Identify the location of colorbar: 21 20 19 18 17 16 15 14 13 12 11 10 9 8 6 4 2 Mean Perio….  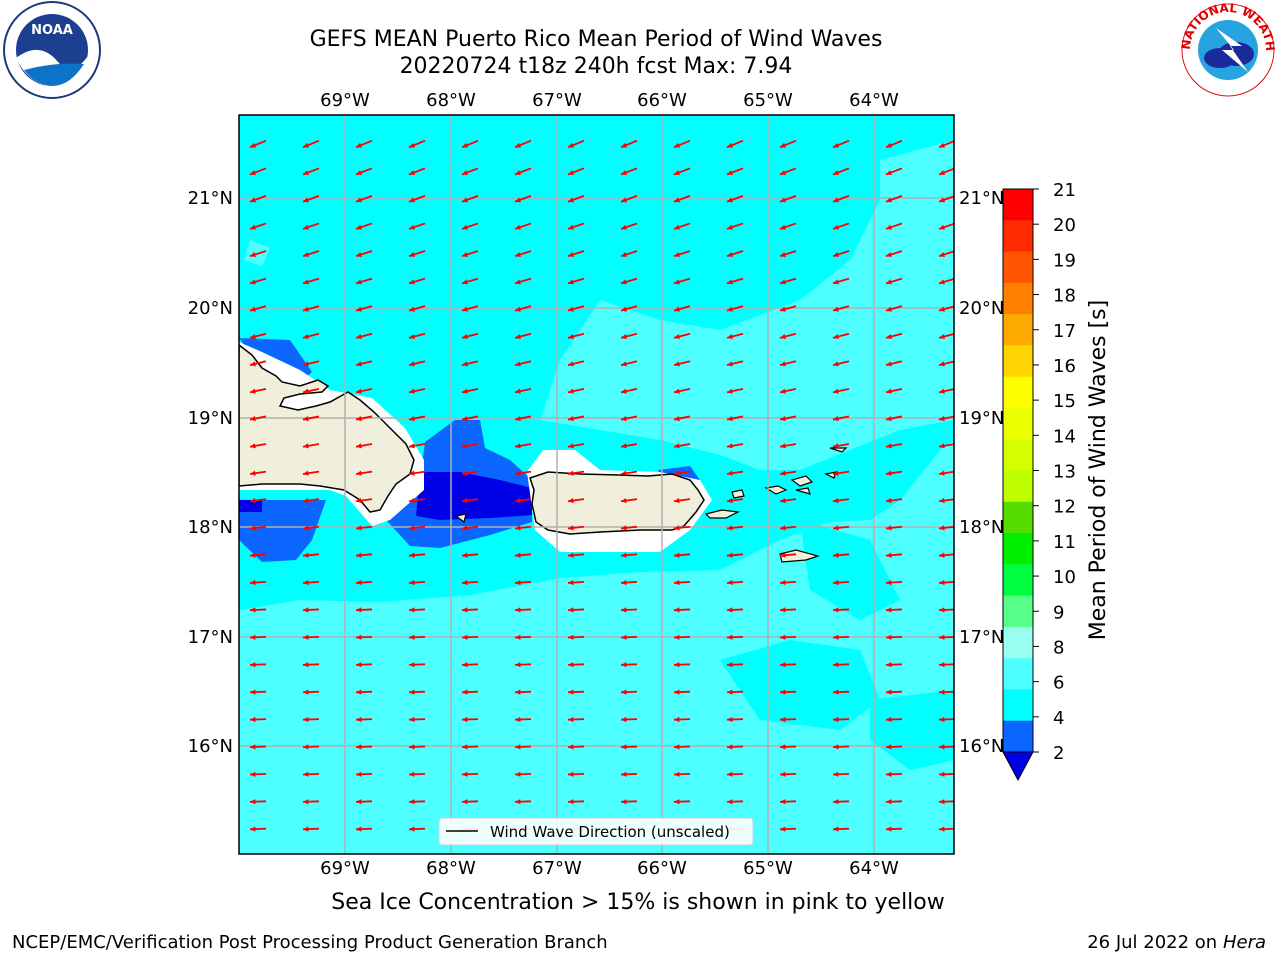
(1056, 481).